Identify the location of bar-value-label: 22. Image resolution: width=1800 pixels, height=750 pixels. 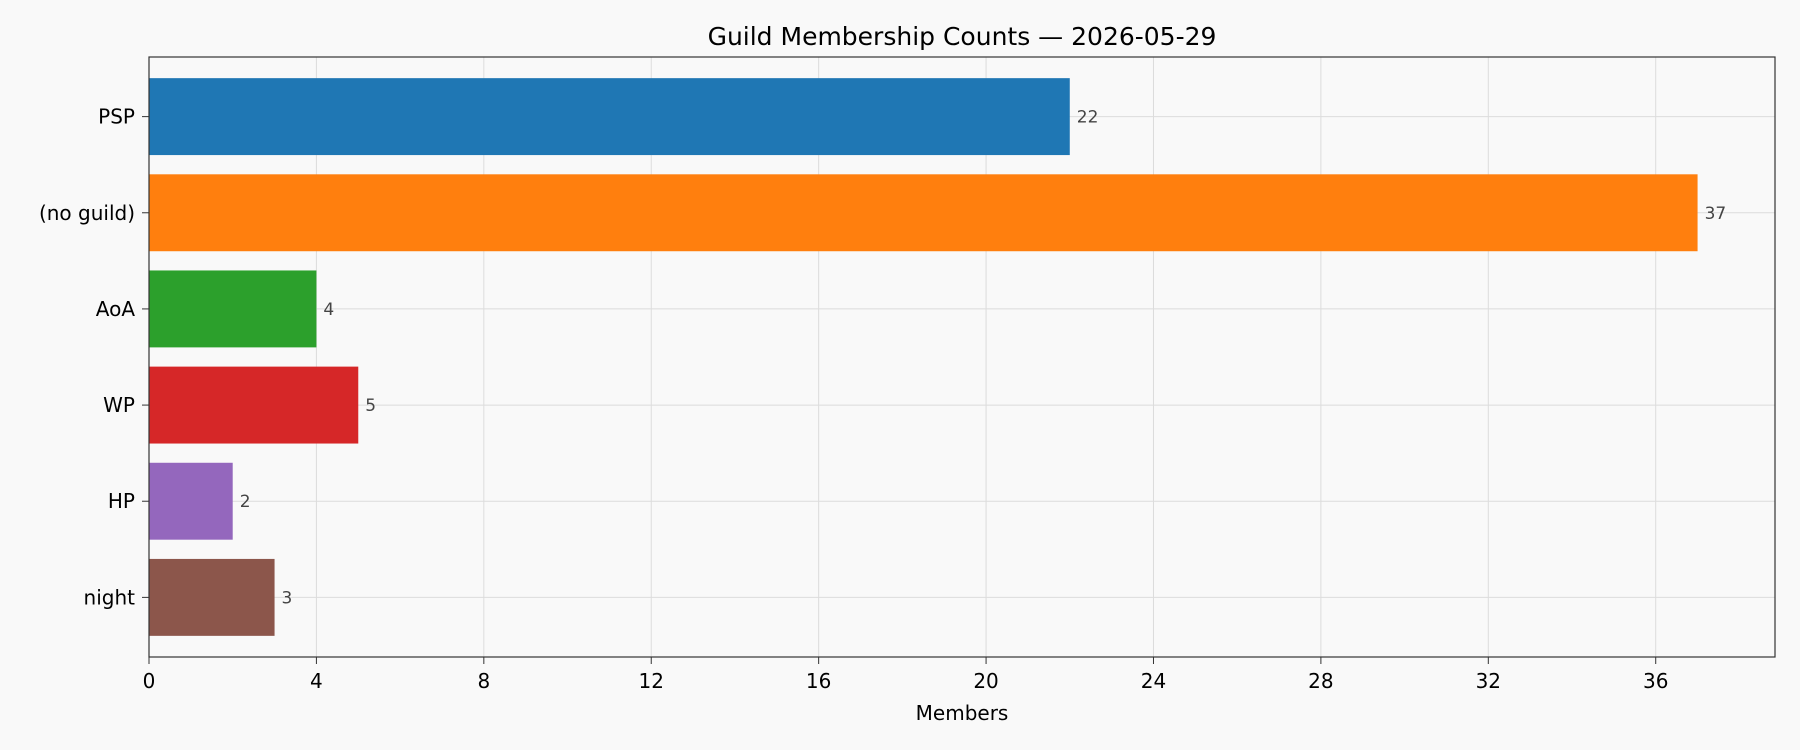
(1088, 118).